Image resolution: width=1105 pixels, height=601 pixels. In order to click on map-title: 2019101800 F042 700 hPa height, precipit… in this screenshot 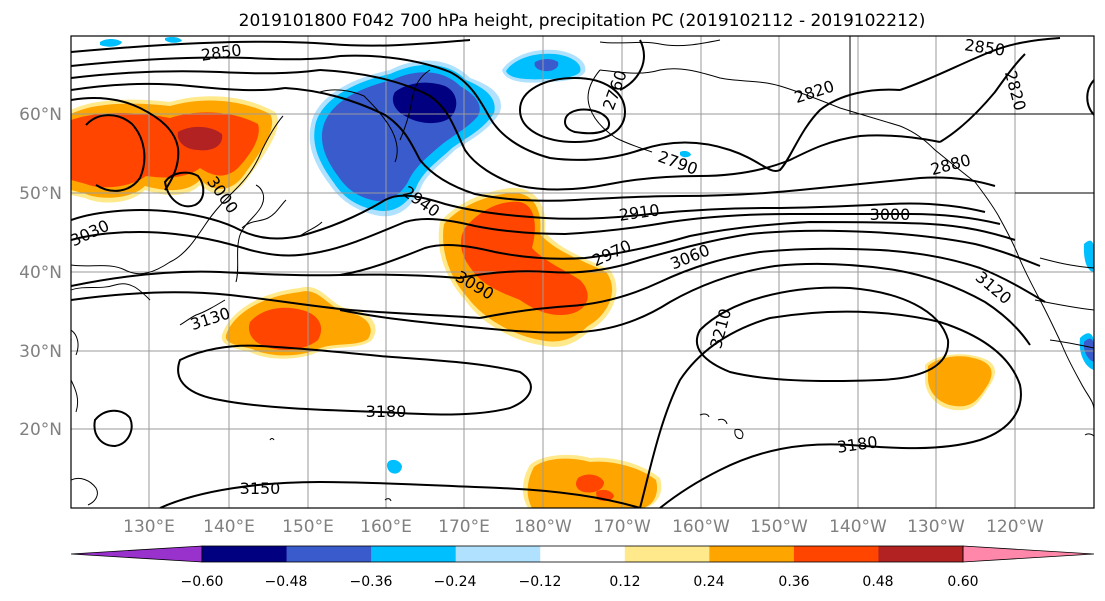, I will do `click(582, 21)`.